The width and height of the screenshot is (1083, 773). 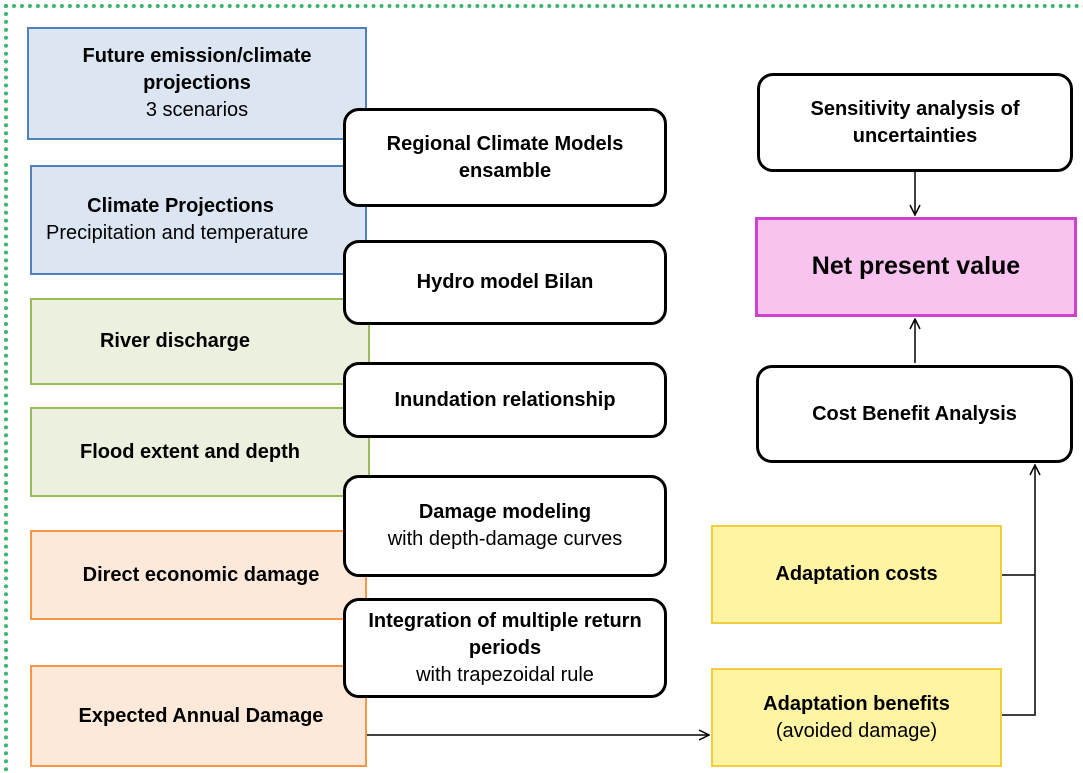 What do you see at coordinates (505, 512) in the screenshot?
I see `node-title: Damage modeling` at bounding box center [505, 512].